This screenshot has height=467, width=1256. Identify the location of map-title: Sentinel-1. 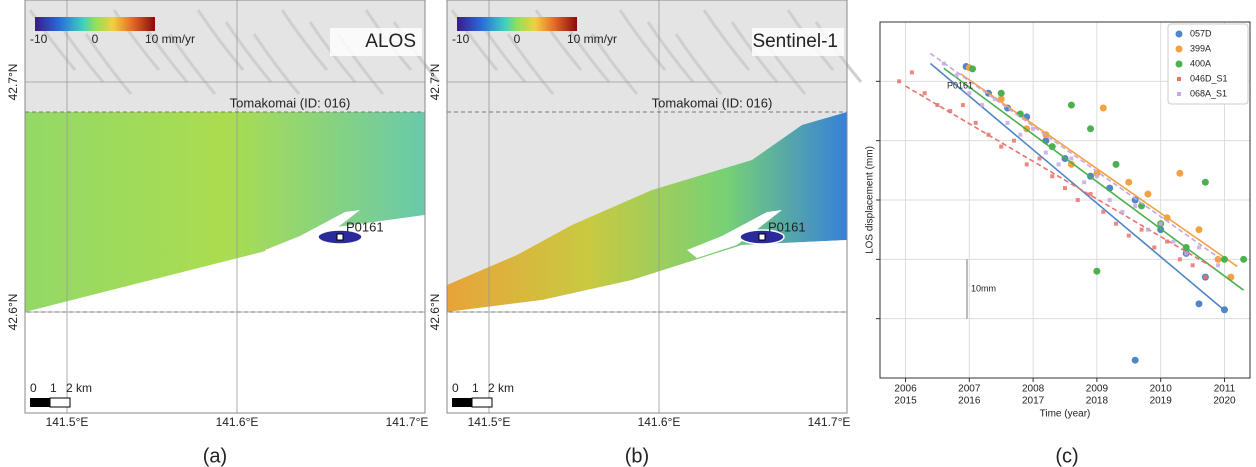
(795, 41).